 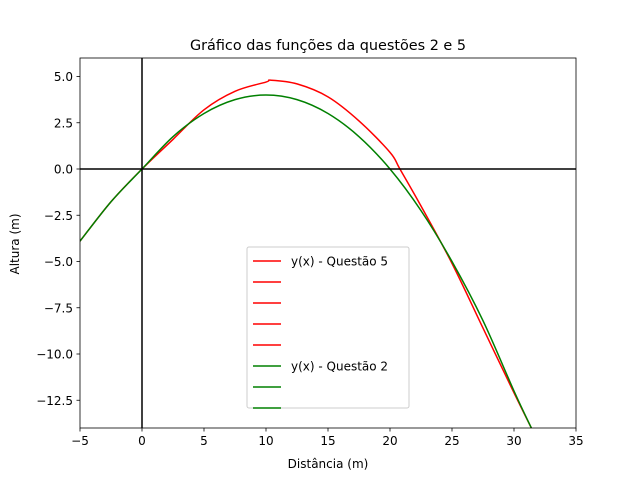 I want to click on y-tick-label: −2.5, so click(x=58, y=216).